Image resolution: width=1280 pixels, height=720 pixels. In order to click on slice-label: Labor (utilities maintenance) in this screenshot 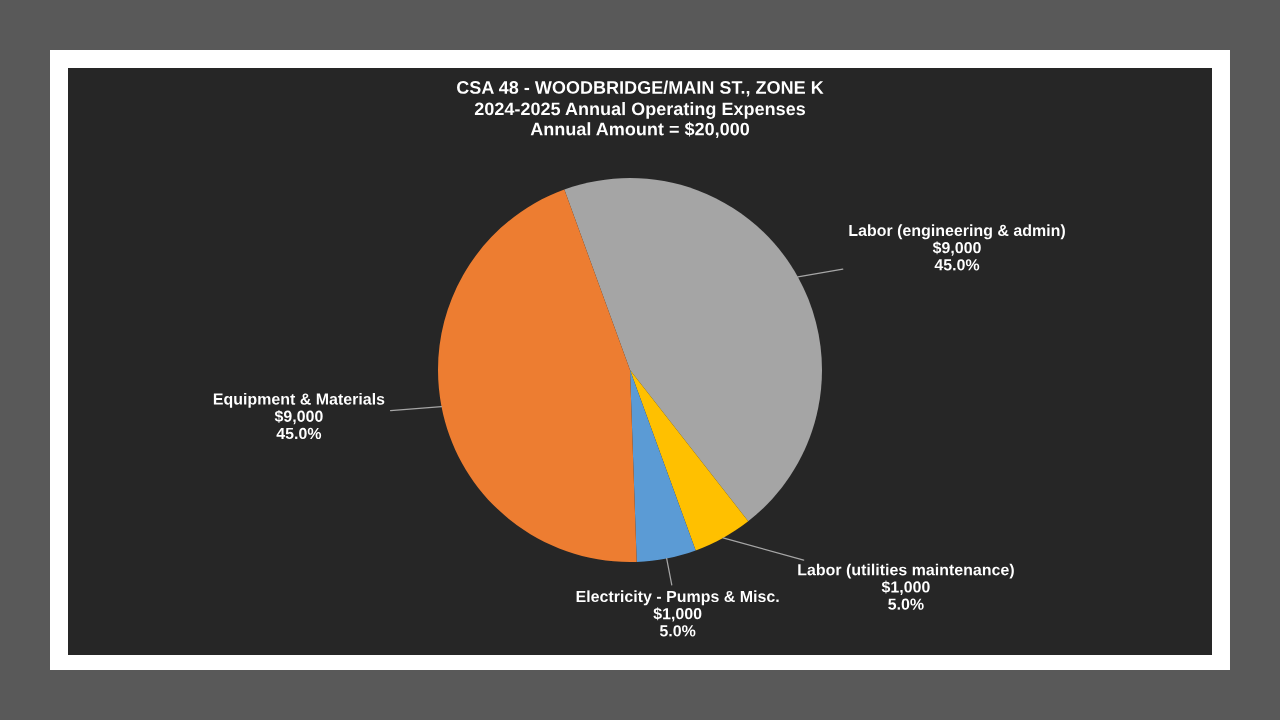, I will do `click(906, 571)`.